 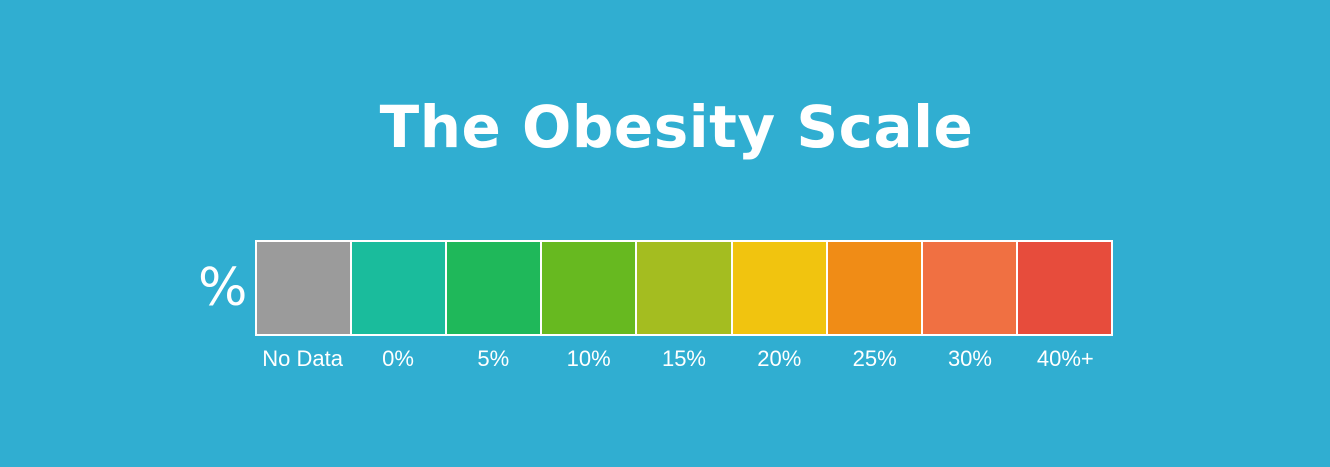 I want to click on swatch-25-percent, so click(x=875, y=288).